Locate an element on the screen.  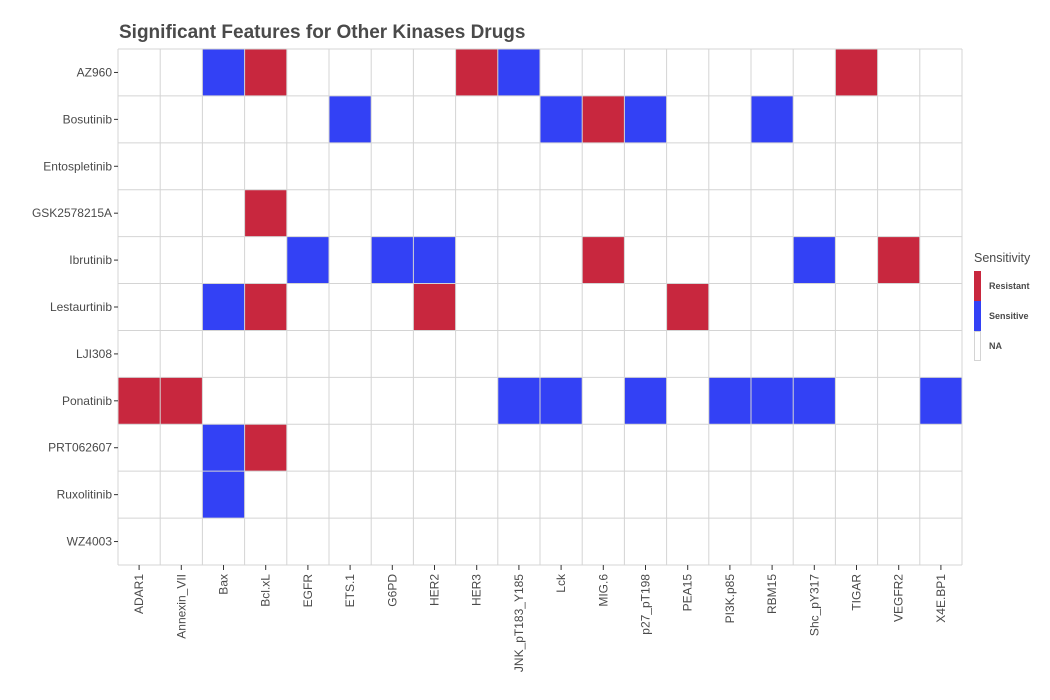
heatmap-cell-ponatinib-pi3k-p85 is located at coordinates (729, 401).